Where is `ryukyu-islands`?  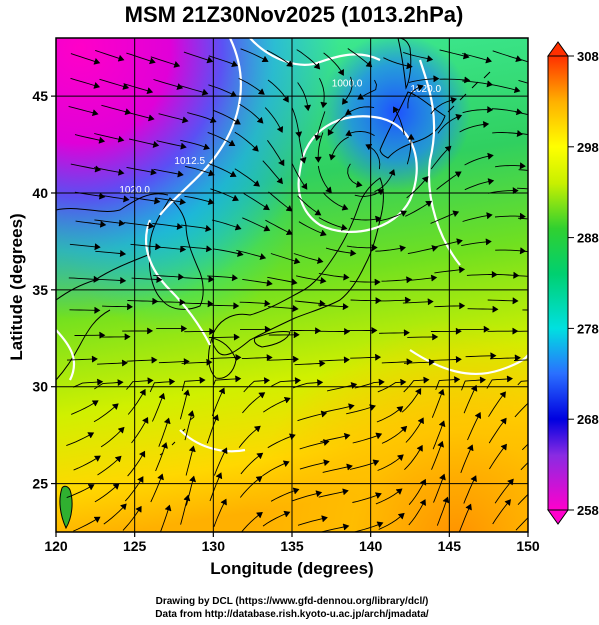
ryukyu-islands is located at coordinates (177, 436).